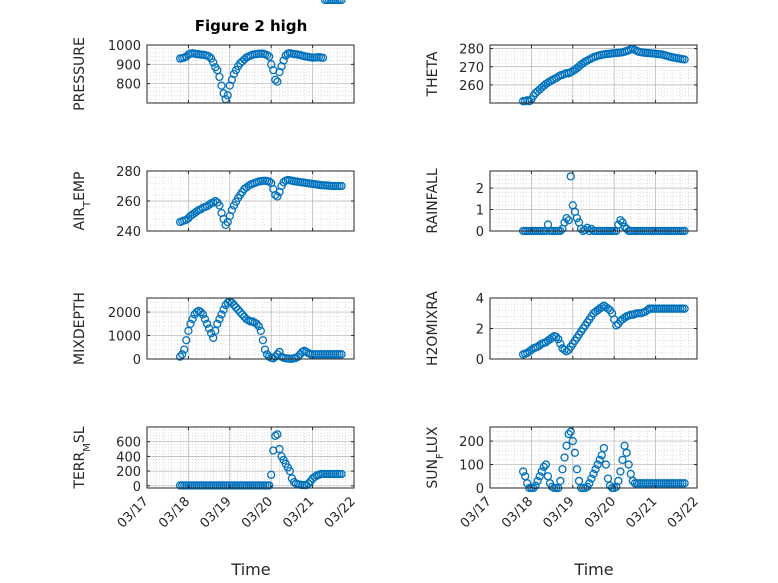  Describe the element at coordinates (480, 189) in the screenshot. I see `y-tick-label: 2` at that location.